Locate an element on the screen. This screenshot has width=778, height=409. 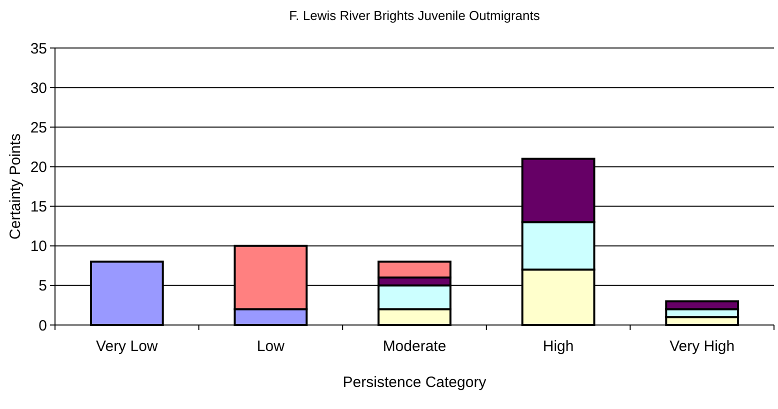
y-tick-label: 10 is located at coordinates (38, 247).